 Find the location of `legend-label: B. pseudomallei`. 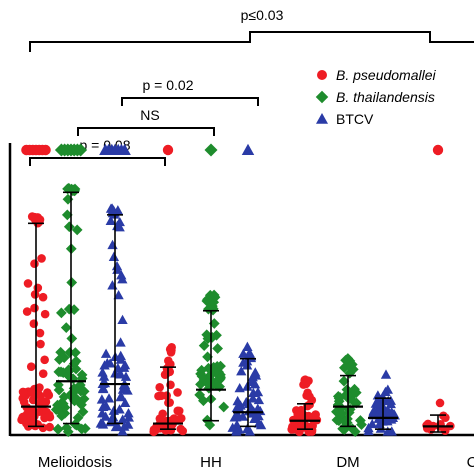

legend-label: B. pseudomallei is located at coordinates (386, 75).